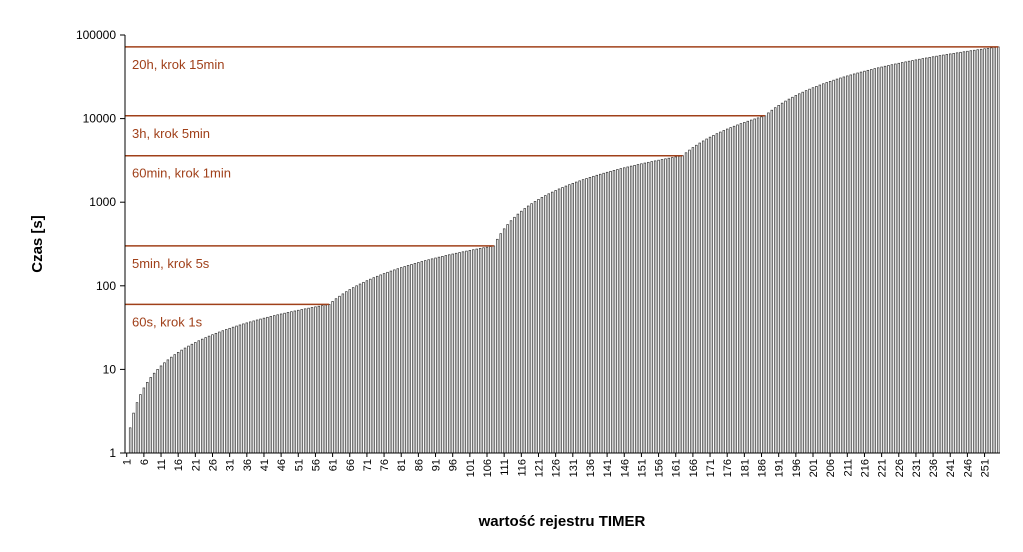  Describe the element at coordinates (167, 321) in the screenshot. I see `threshold-label: 60s, krok 1s` at that location.